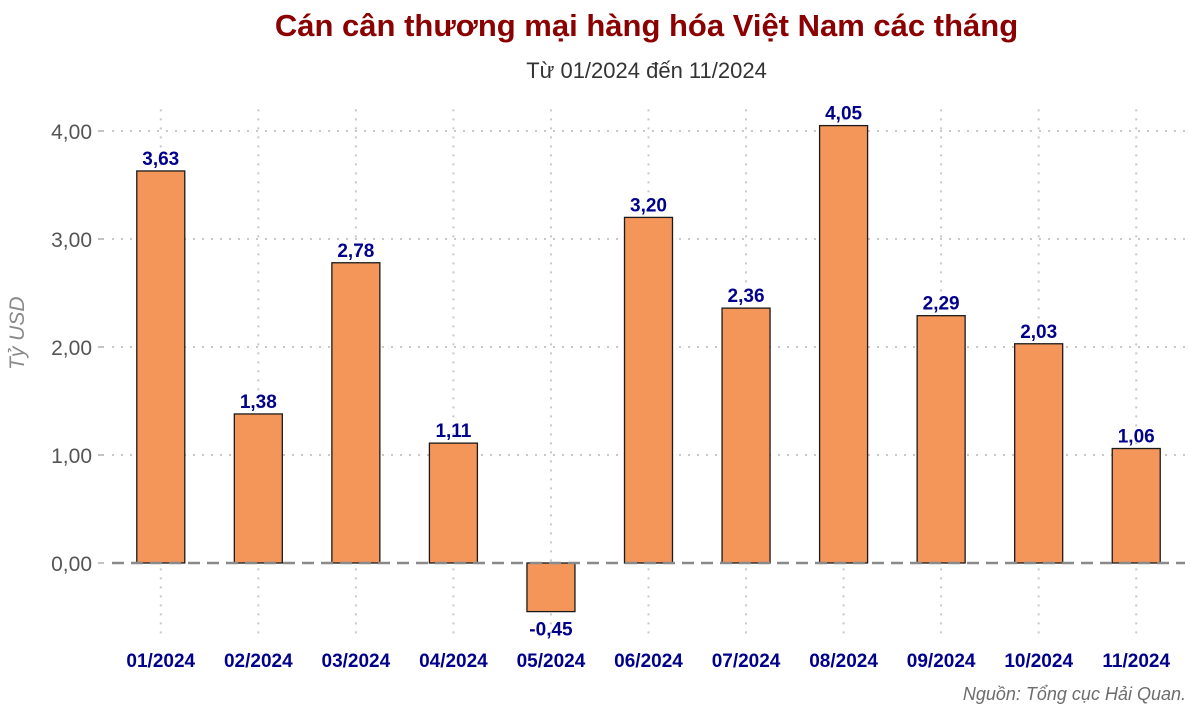 This screenshot has width=1200, height=720. Describe the element at coordinates (71, 456) in the screenshot. I see `y-tick-label: 1,00` at that location.